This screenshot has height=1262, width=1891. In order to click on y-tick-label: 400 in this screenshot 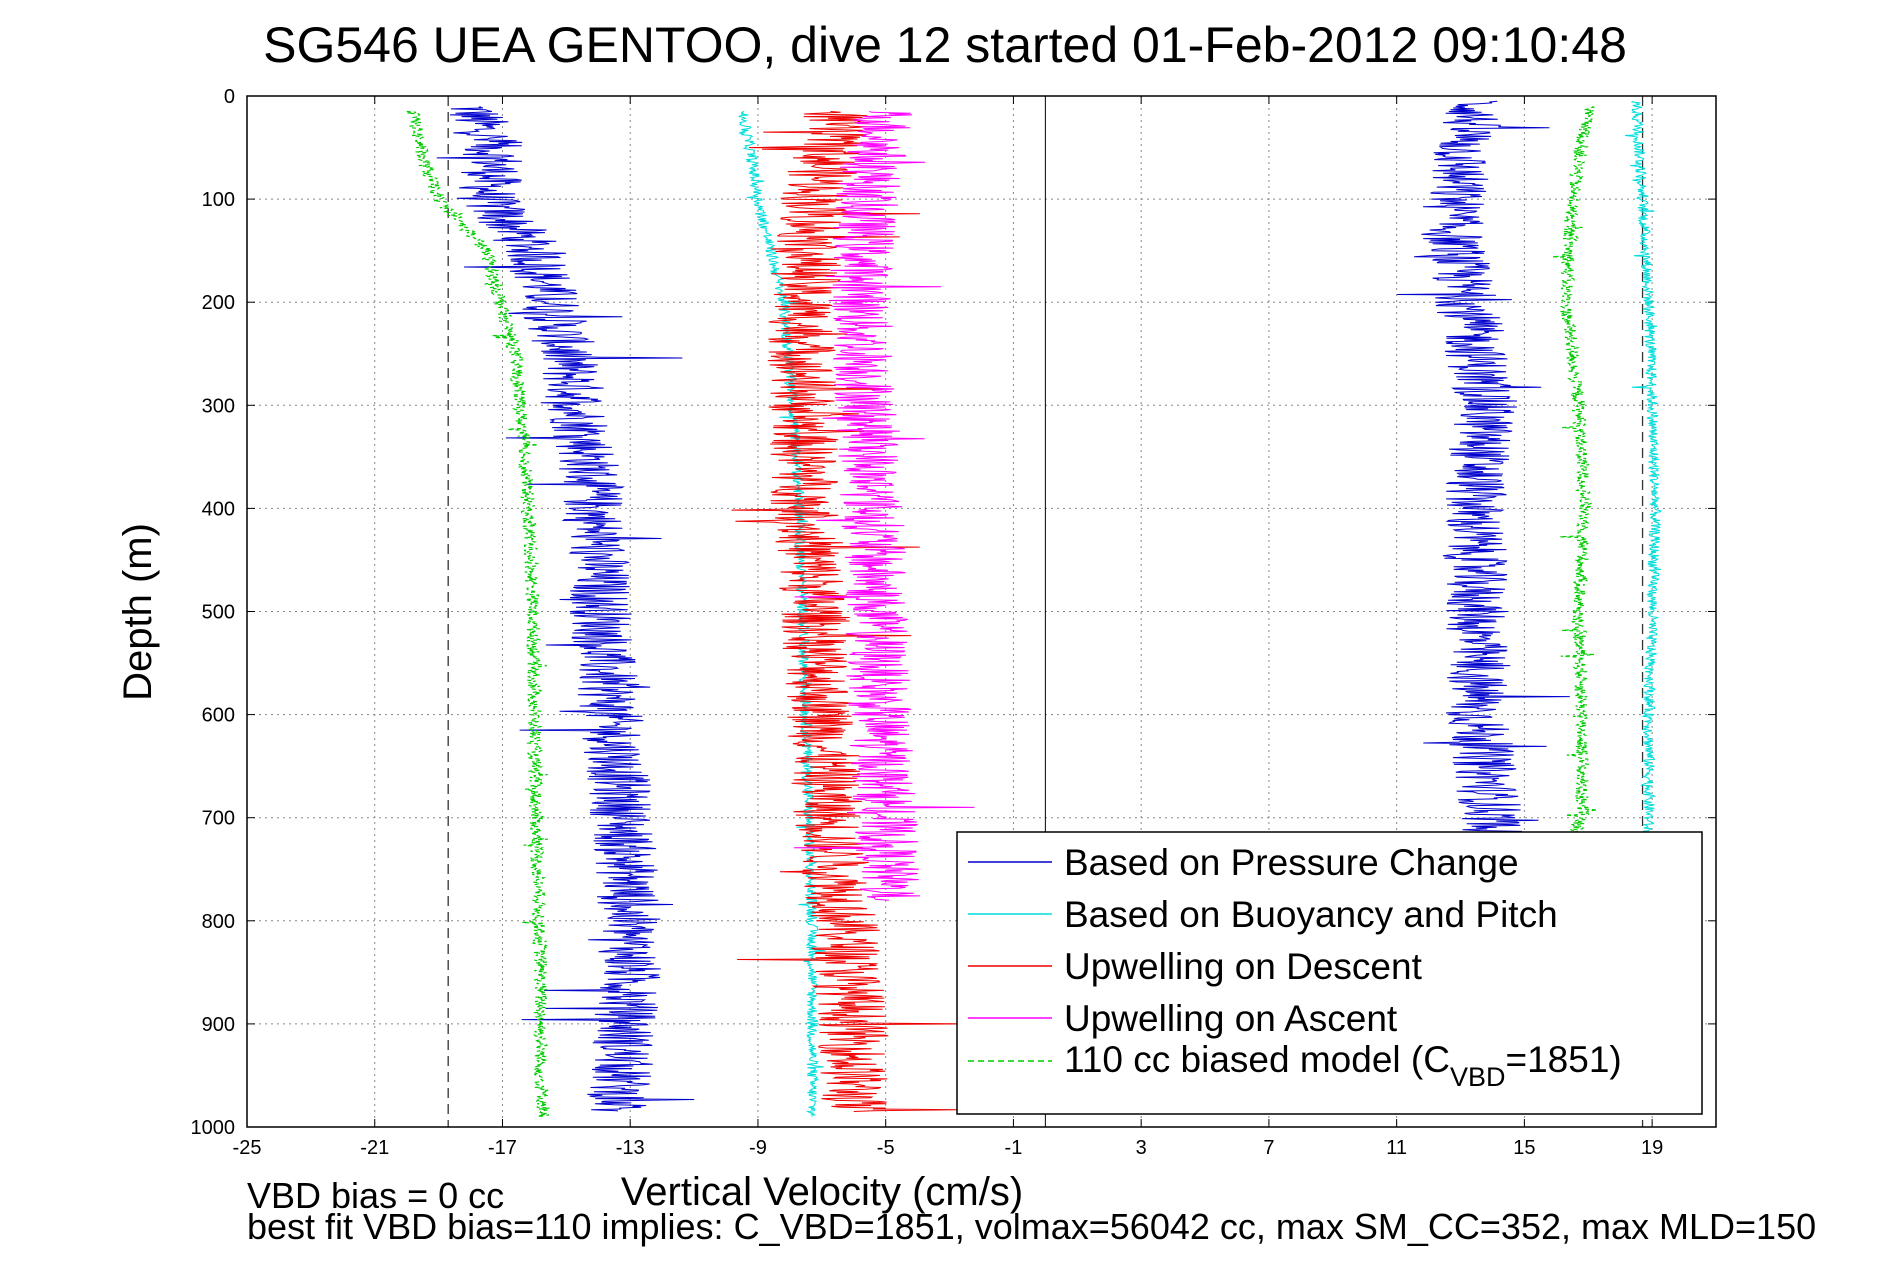, I will do `click(218, 509)`.